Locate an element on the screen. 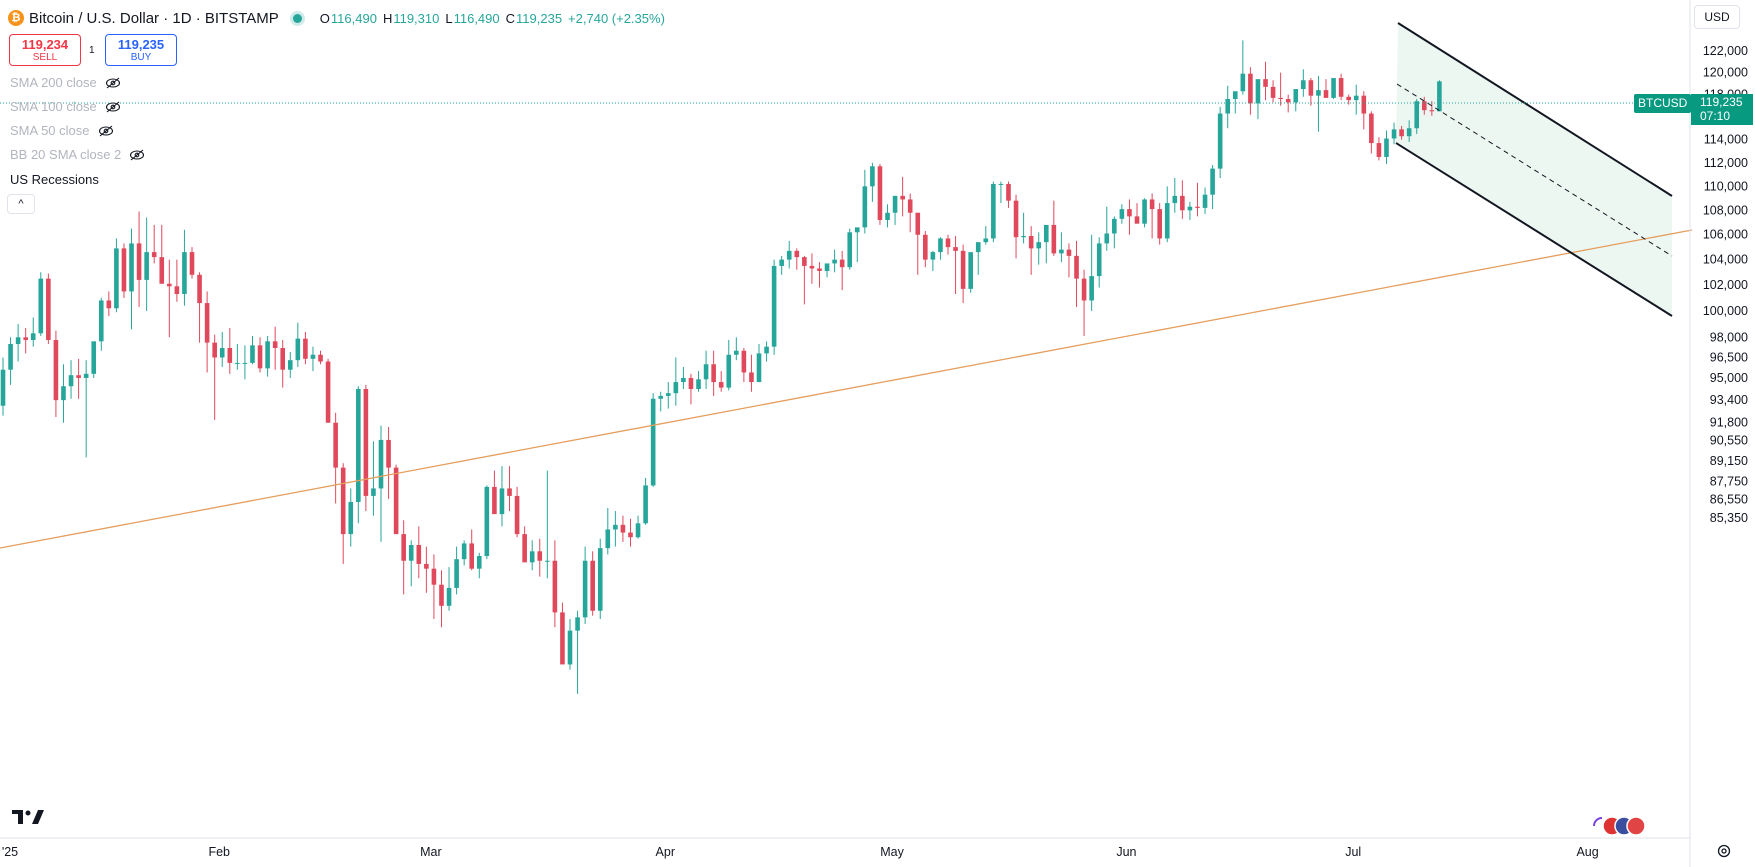 This screenshot has width=1755, height=867. collapse-indicators-button: ^ is located at coordinates (21, 204).